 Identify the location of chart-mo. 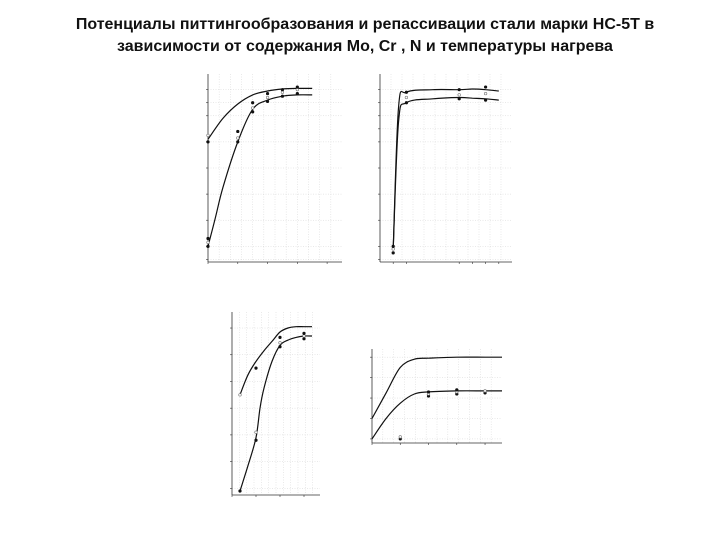
(274, 169).